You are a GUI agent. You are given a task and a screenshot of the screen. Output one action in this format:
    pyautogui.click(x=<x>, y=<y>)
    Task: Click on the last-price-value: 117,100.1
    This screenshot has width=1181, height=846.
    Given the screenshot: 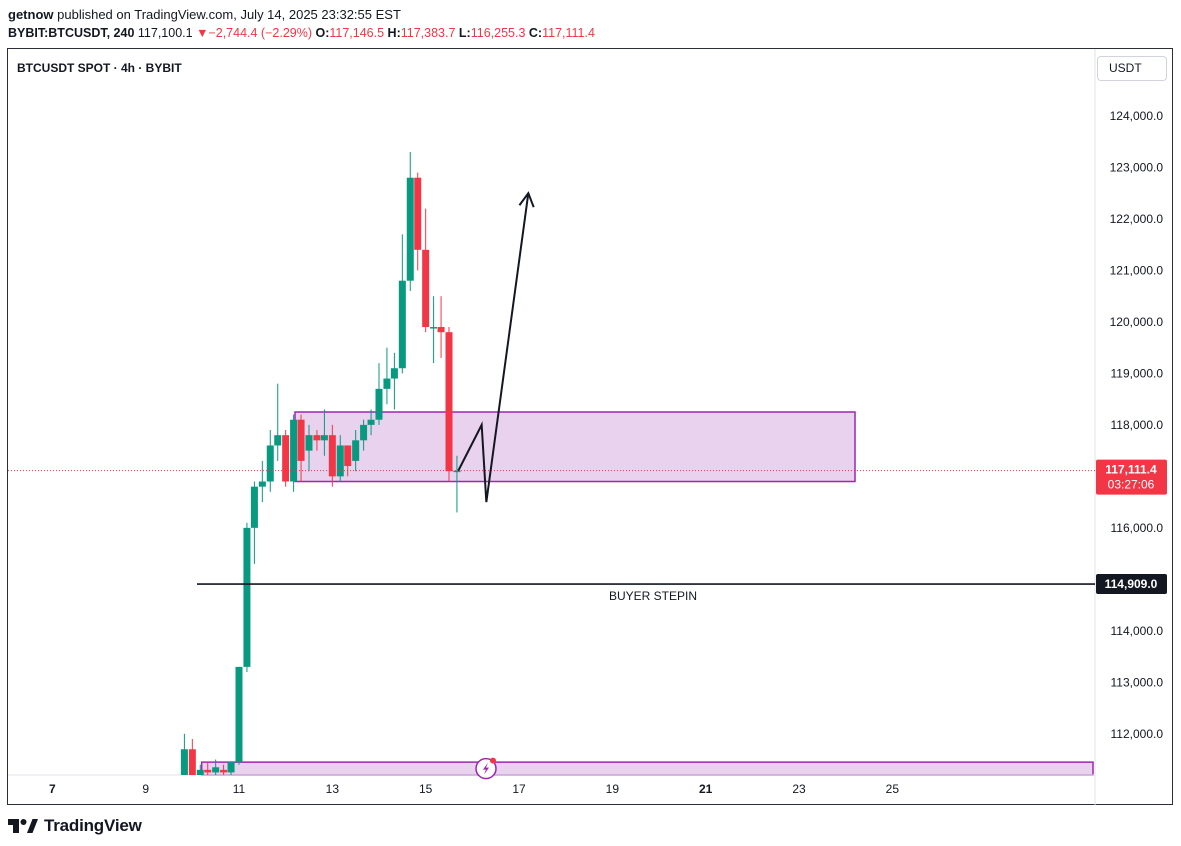 What is the action you would take?
    pyautogui.click(x=165, y=33)
    